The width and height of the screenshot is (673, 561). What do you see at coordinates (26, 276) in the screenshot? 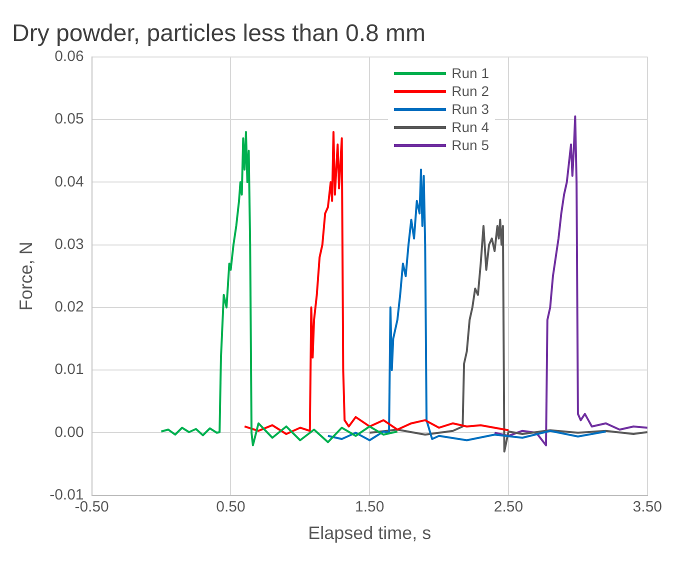
I see `y-axis-title: Force, N` at bounding box center [26, 276].